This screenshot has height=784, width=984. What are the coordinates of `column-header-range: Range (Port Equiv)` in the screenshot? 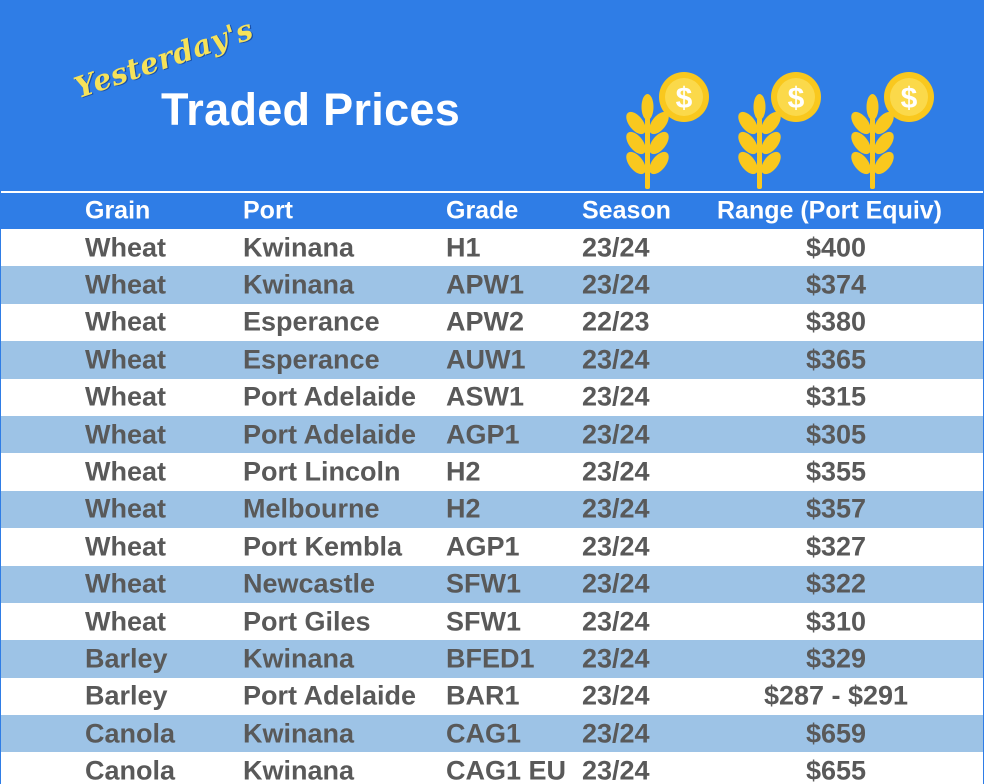 It's located at (830, 210).